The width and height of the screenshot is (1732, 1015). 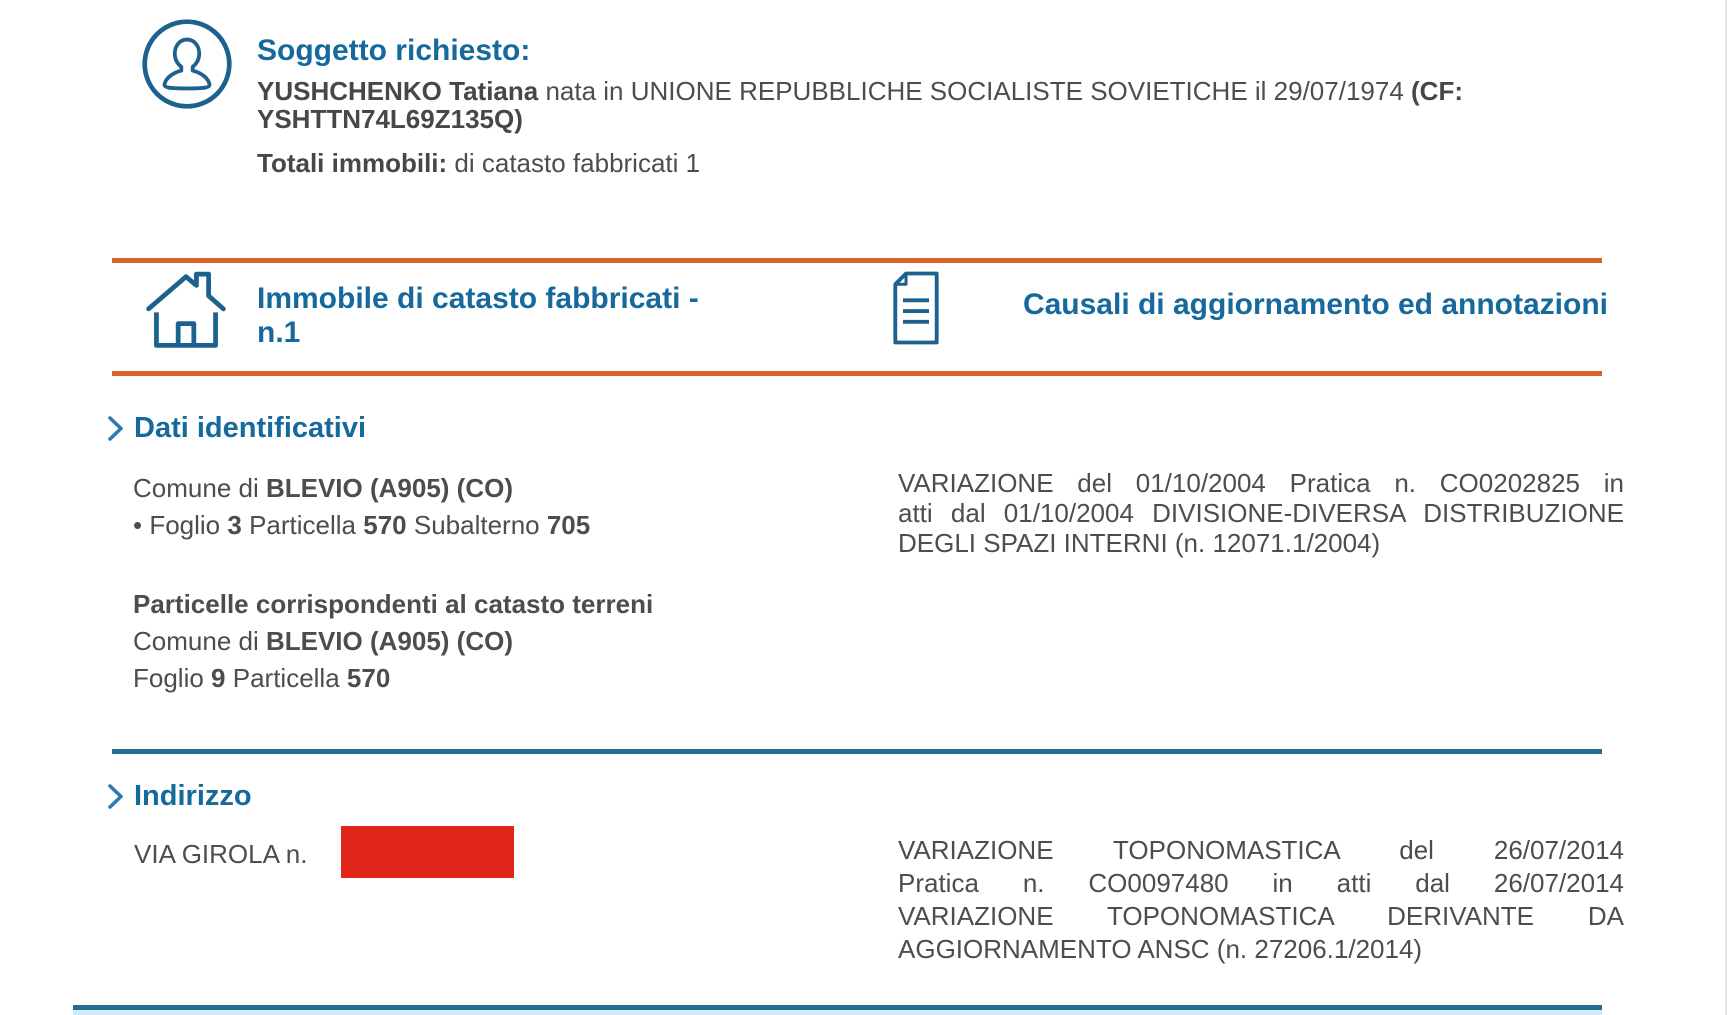 I want to click on totals-value: di catasto fabbricati 1, so click(x=574, y=163).